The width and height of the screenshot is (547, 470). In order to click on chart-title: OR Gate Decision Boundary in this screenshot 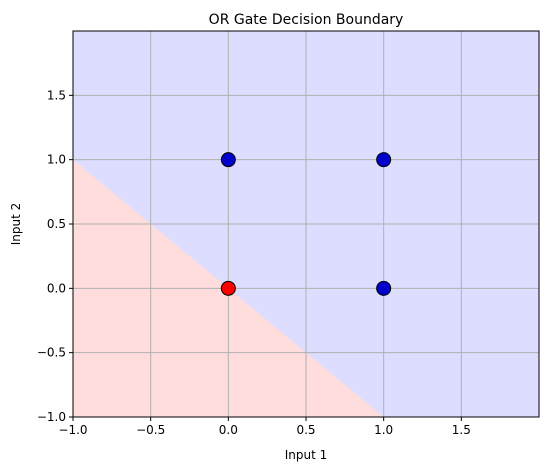, I will do `click(306, 20)`.